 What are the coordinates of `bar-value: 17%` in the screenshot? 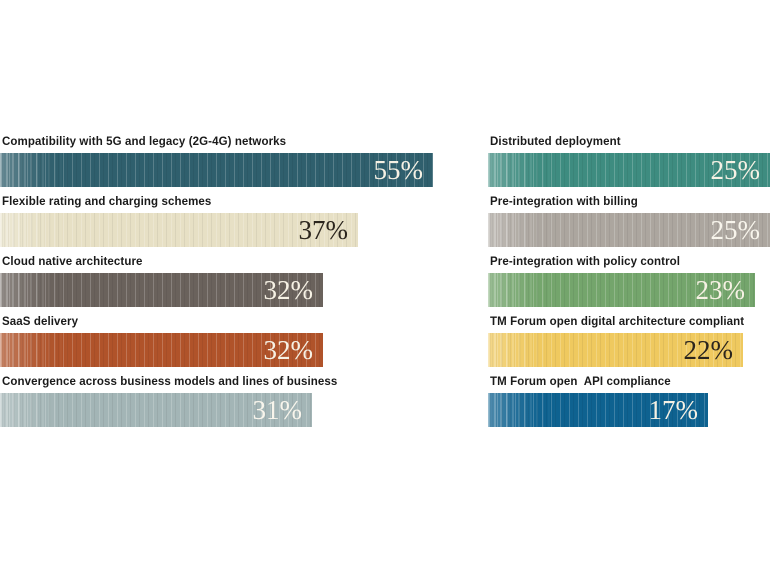 It's located at (673, 410).